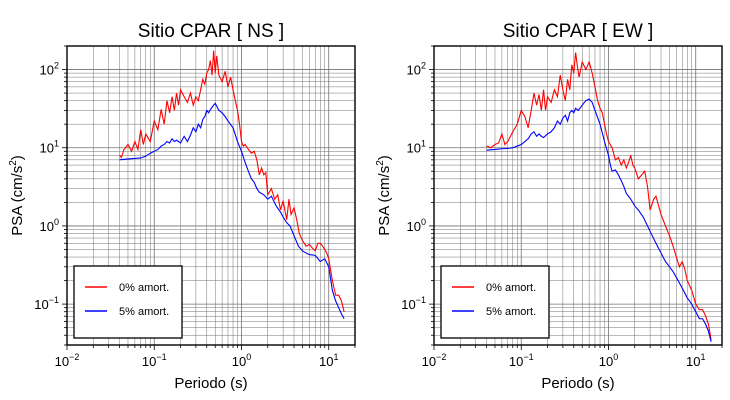  I want to click on chart-title: Sitio CPAR [ NS ], so click(211, 31).